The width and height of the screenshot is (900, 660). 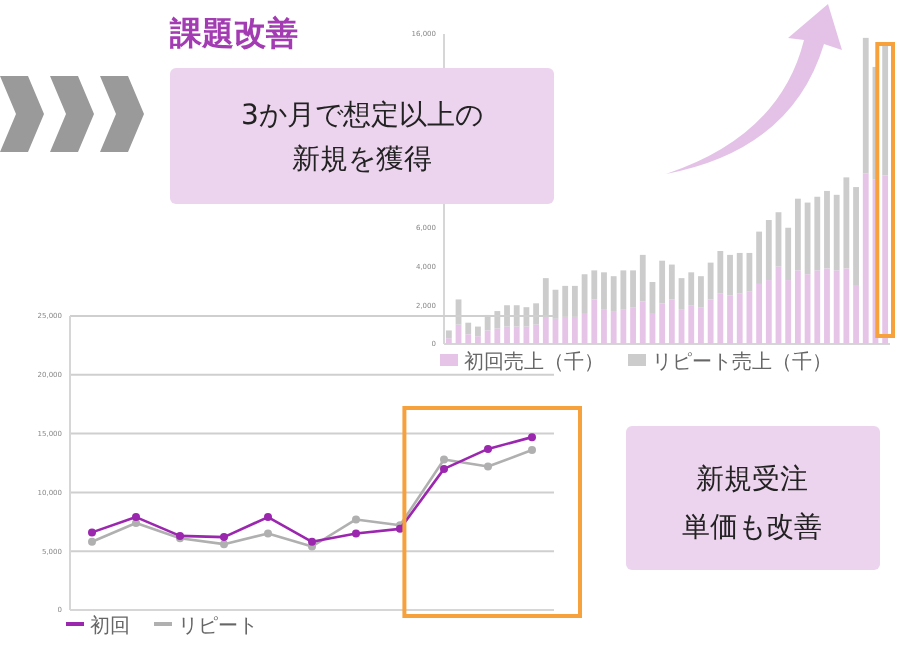 What do you see at coordinates (752, 504) in the screenshot?
I see `text: 新規受注単価も改善` at bounding box center [752, 504].